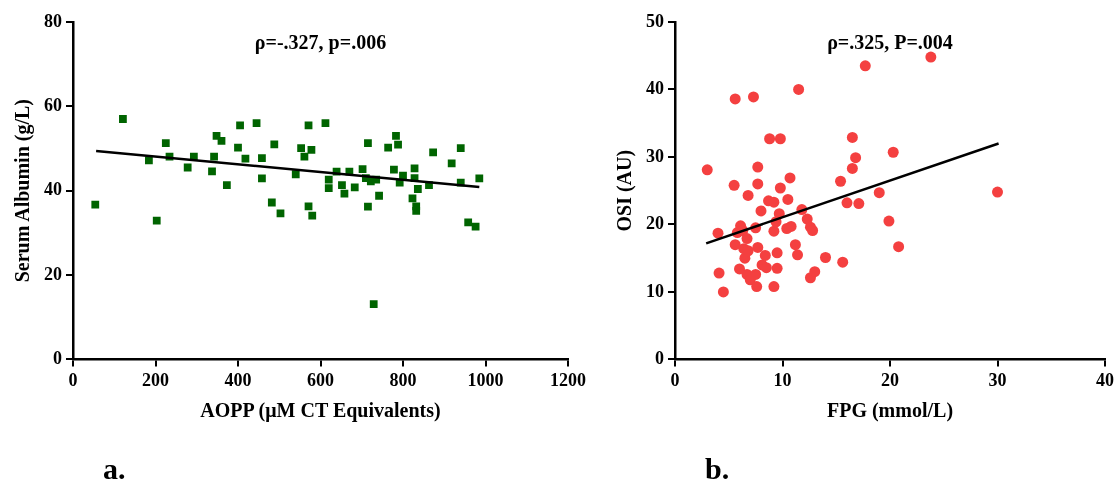 This screenshot has width=1118, height=488. What do you see at coordinates (997, 379) in the screenshot?
I see `x-tick-label: 30` at bounding box center [997, 379].